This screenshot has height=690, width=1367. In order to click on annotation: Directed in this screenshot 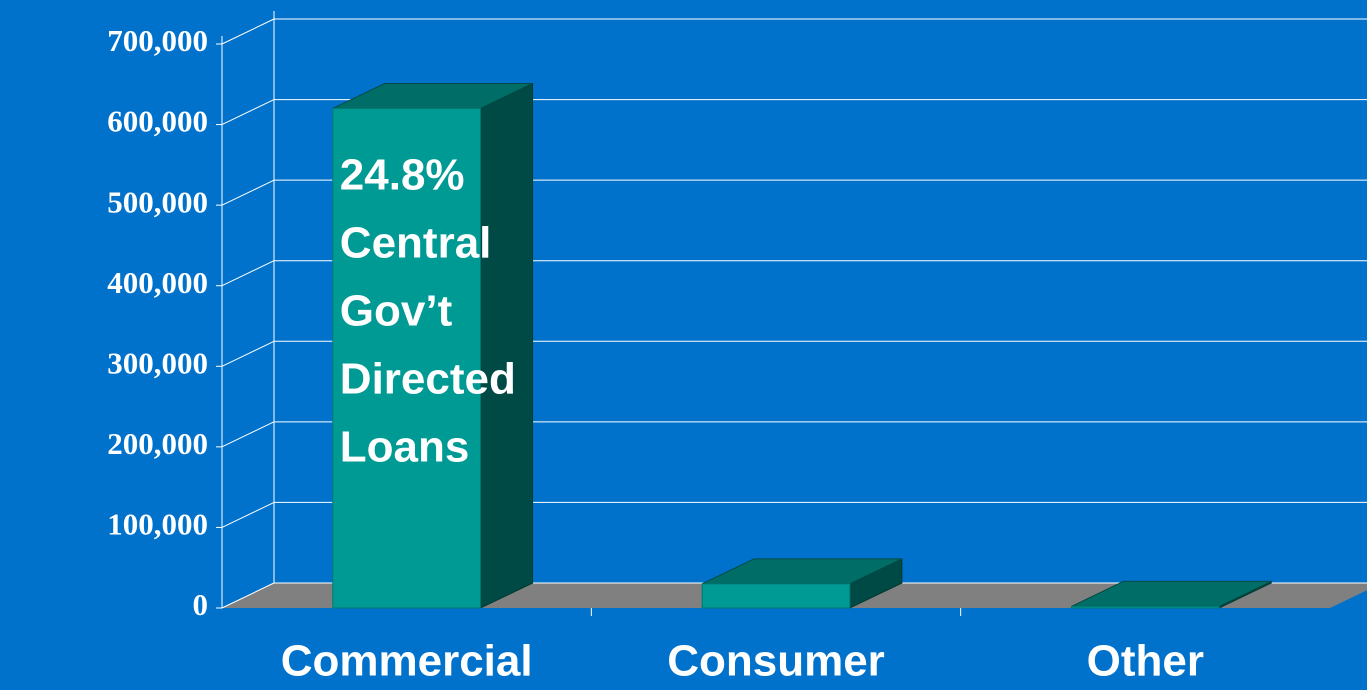, I will do `click(428, 379)`.